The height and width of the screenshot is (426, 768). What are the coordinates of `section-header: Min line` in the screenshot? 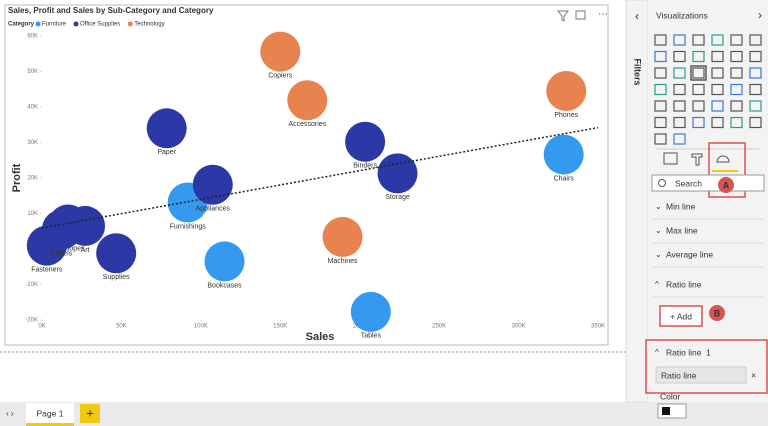 It's located at (681, 206).